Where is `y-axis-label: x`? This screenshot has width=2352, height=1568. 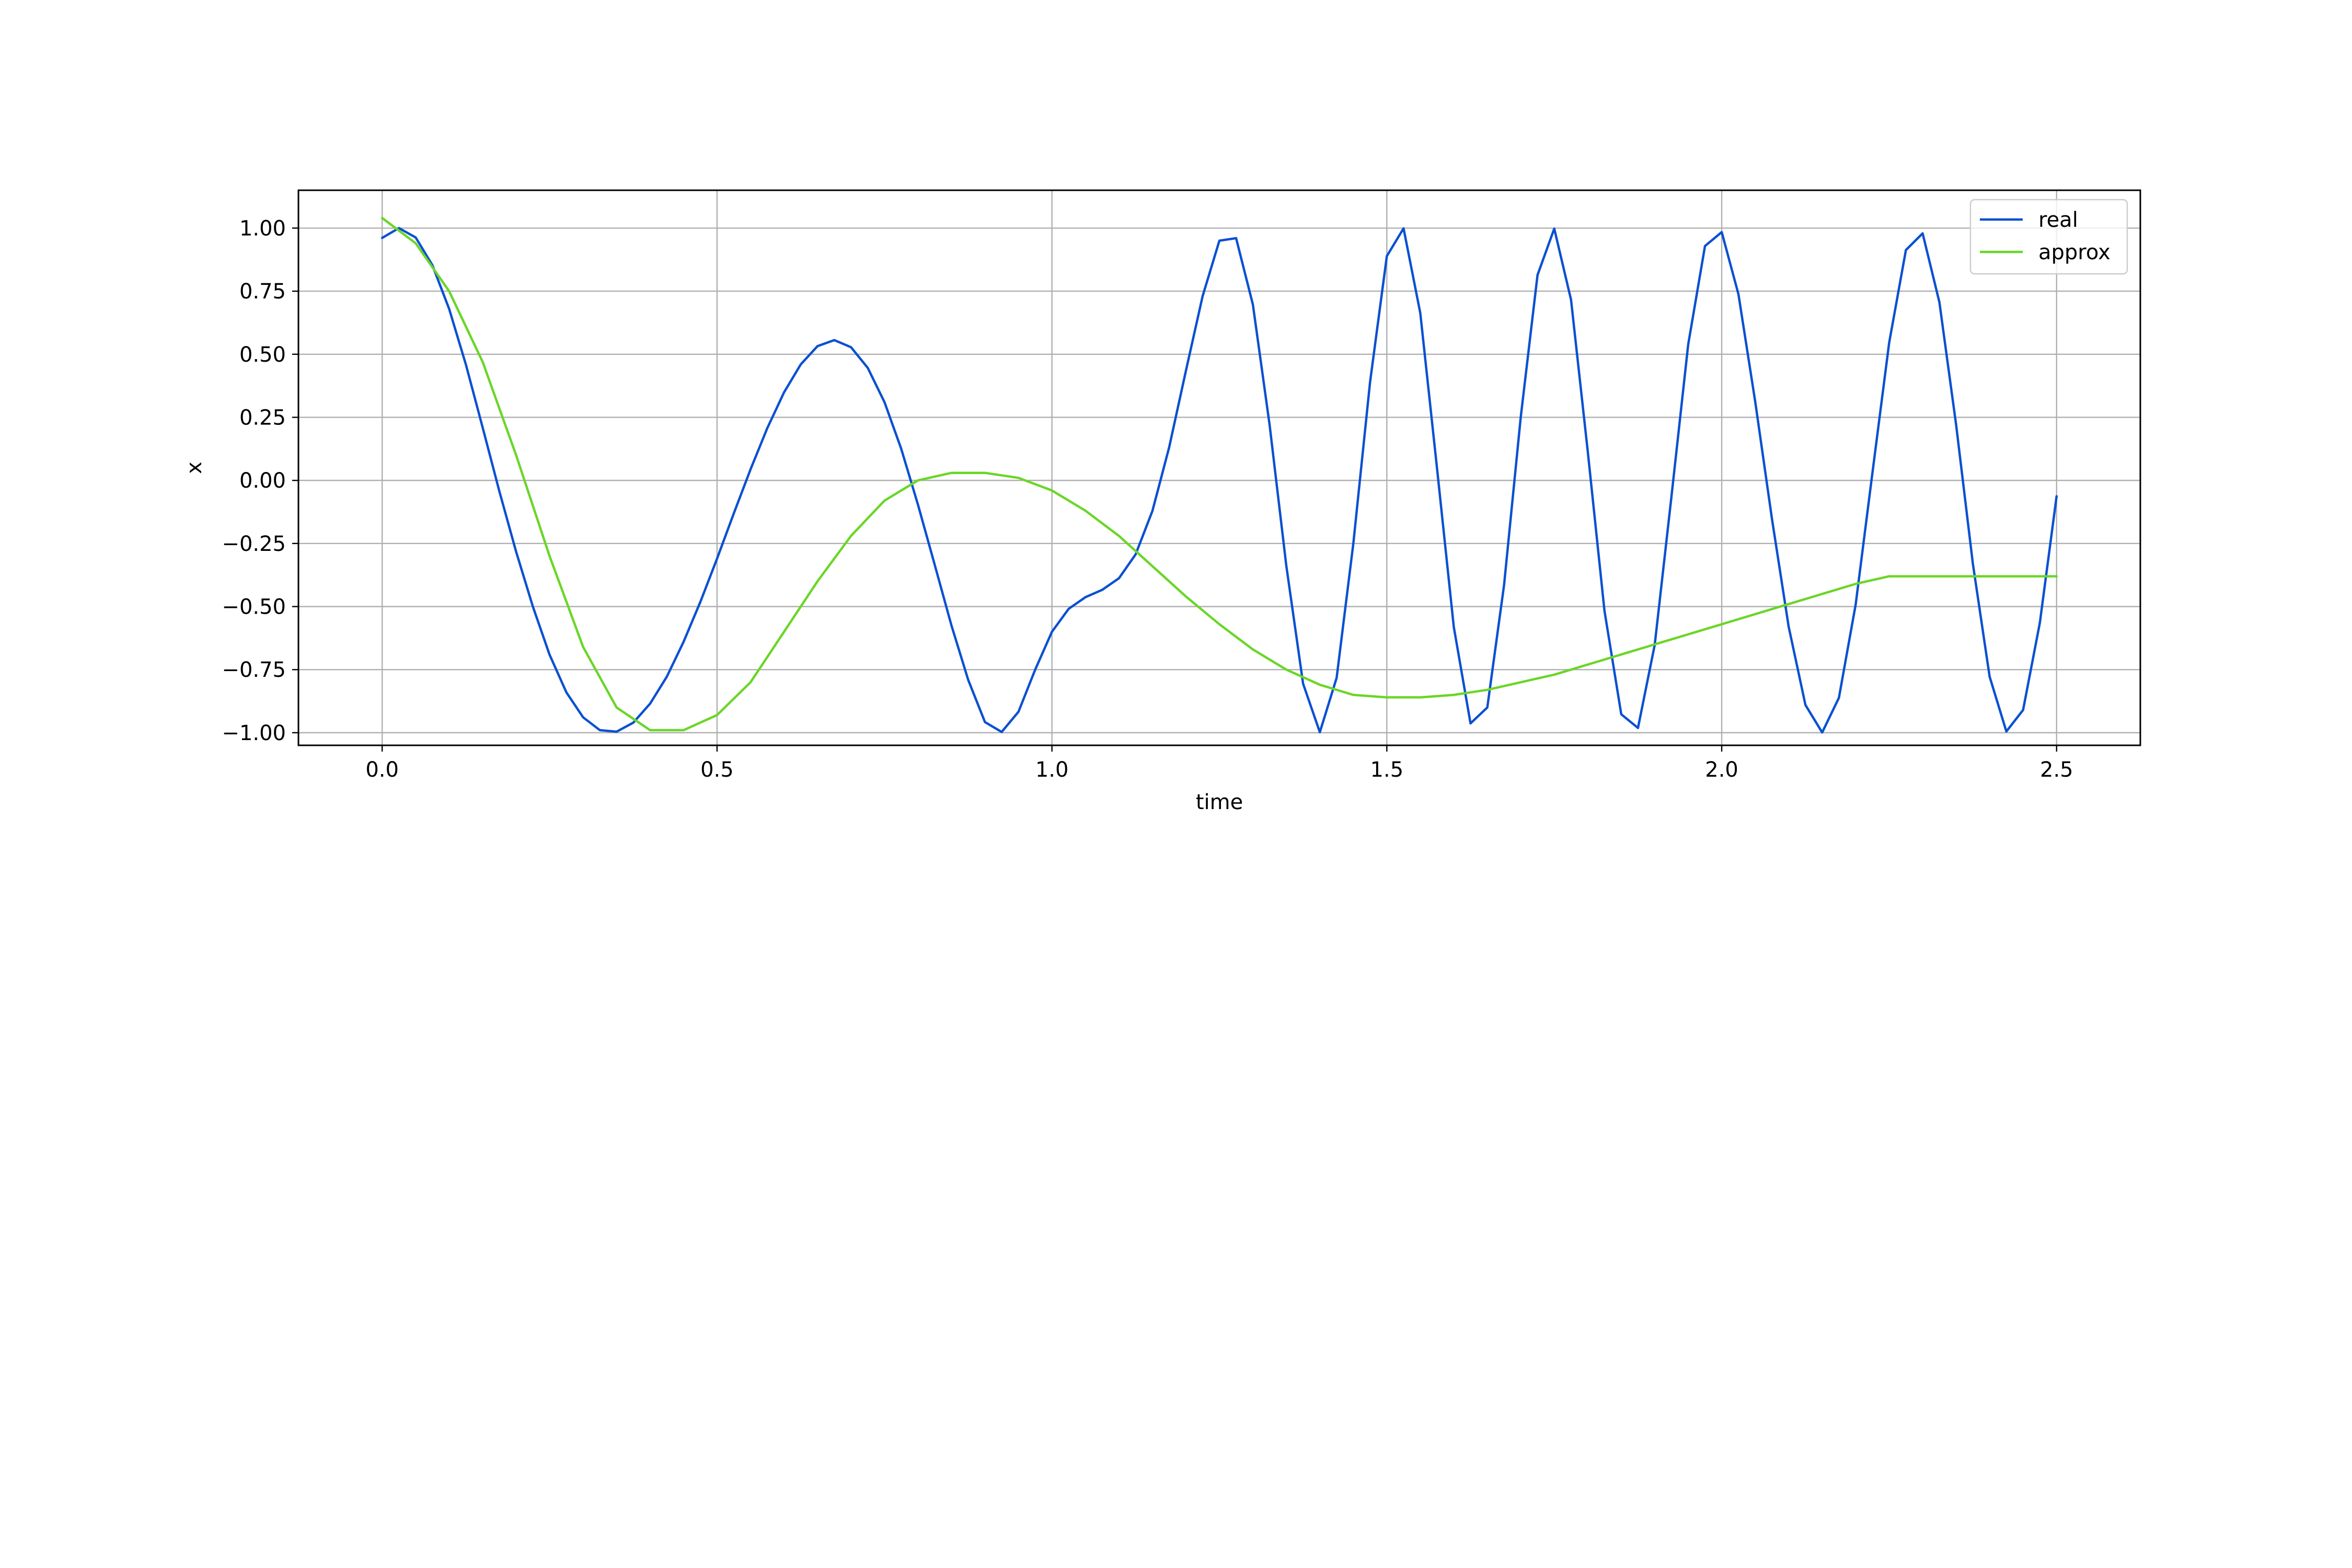 y-axis-label: x is located at coordinates (194, 468).